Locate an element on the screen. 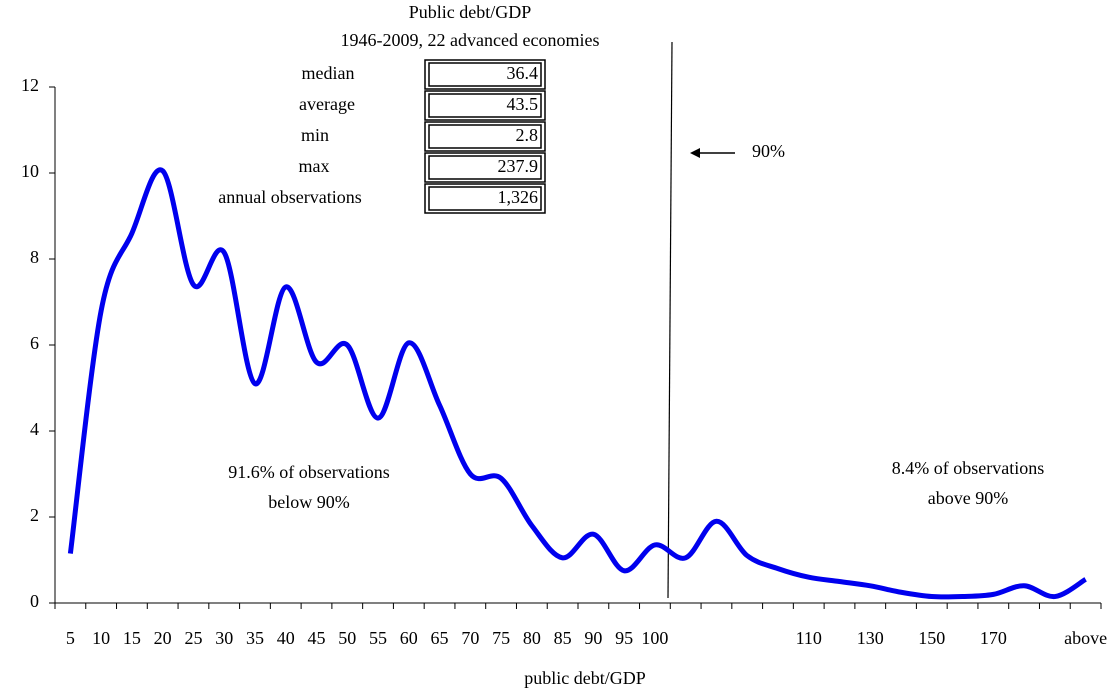 This screenshot has height=696, width=1114. x-tick-label: 60 is located at coordinates (409, 638).